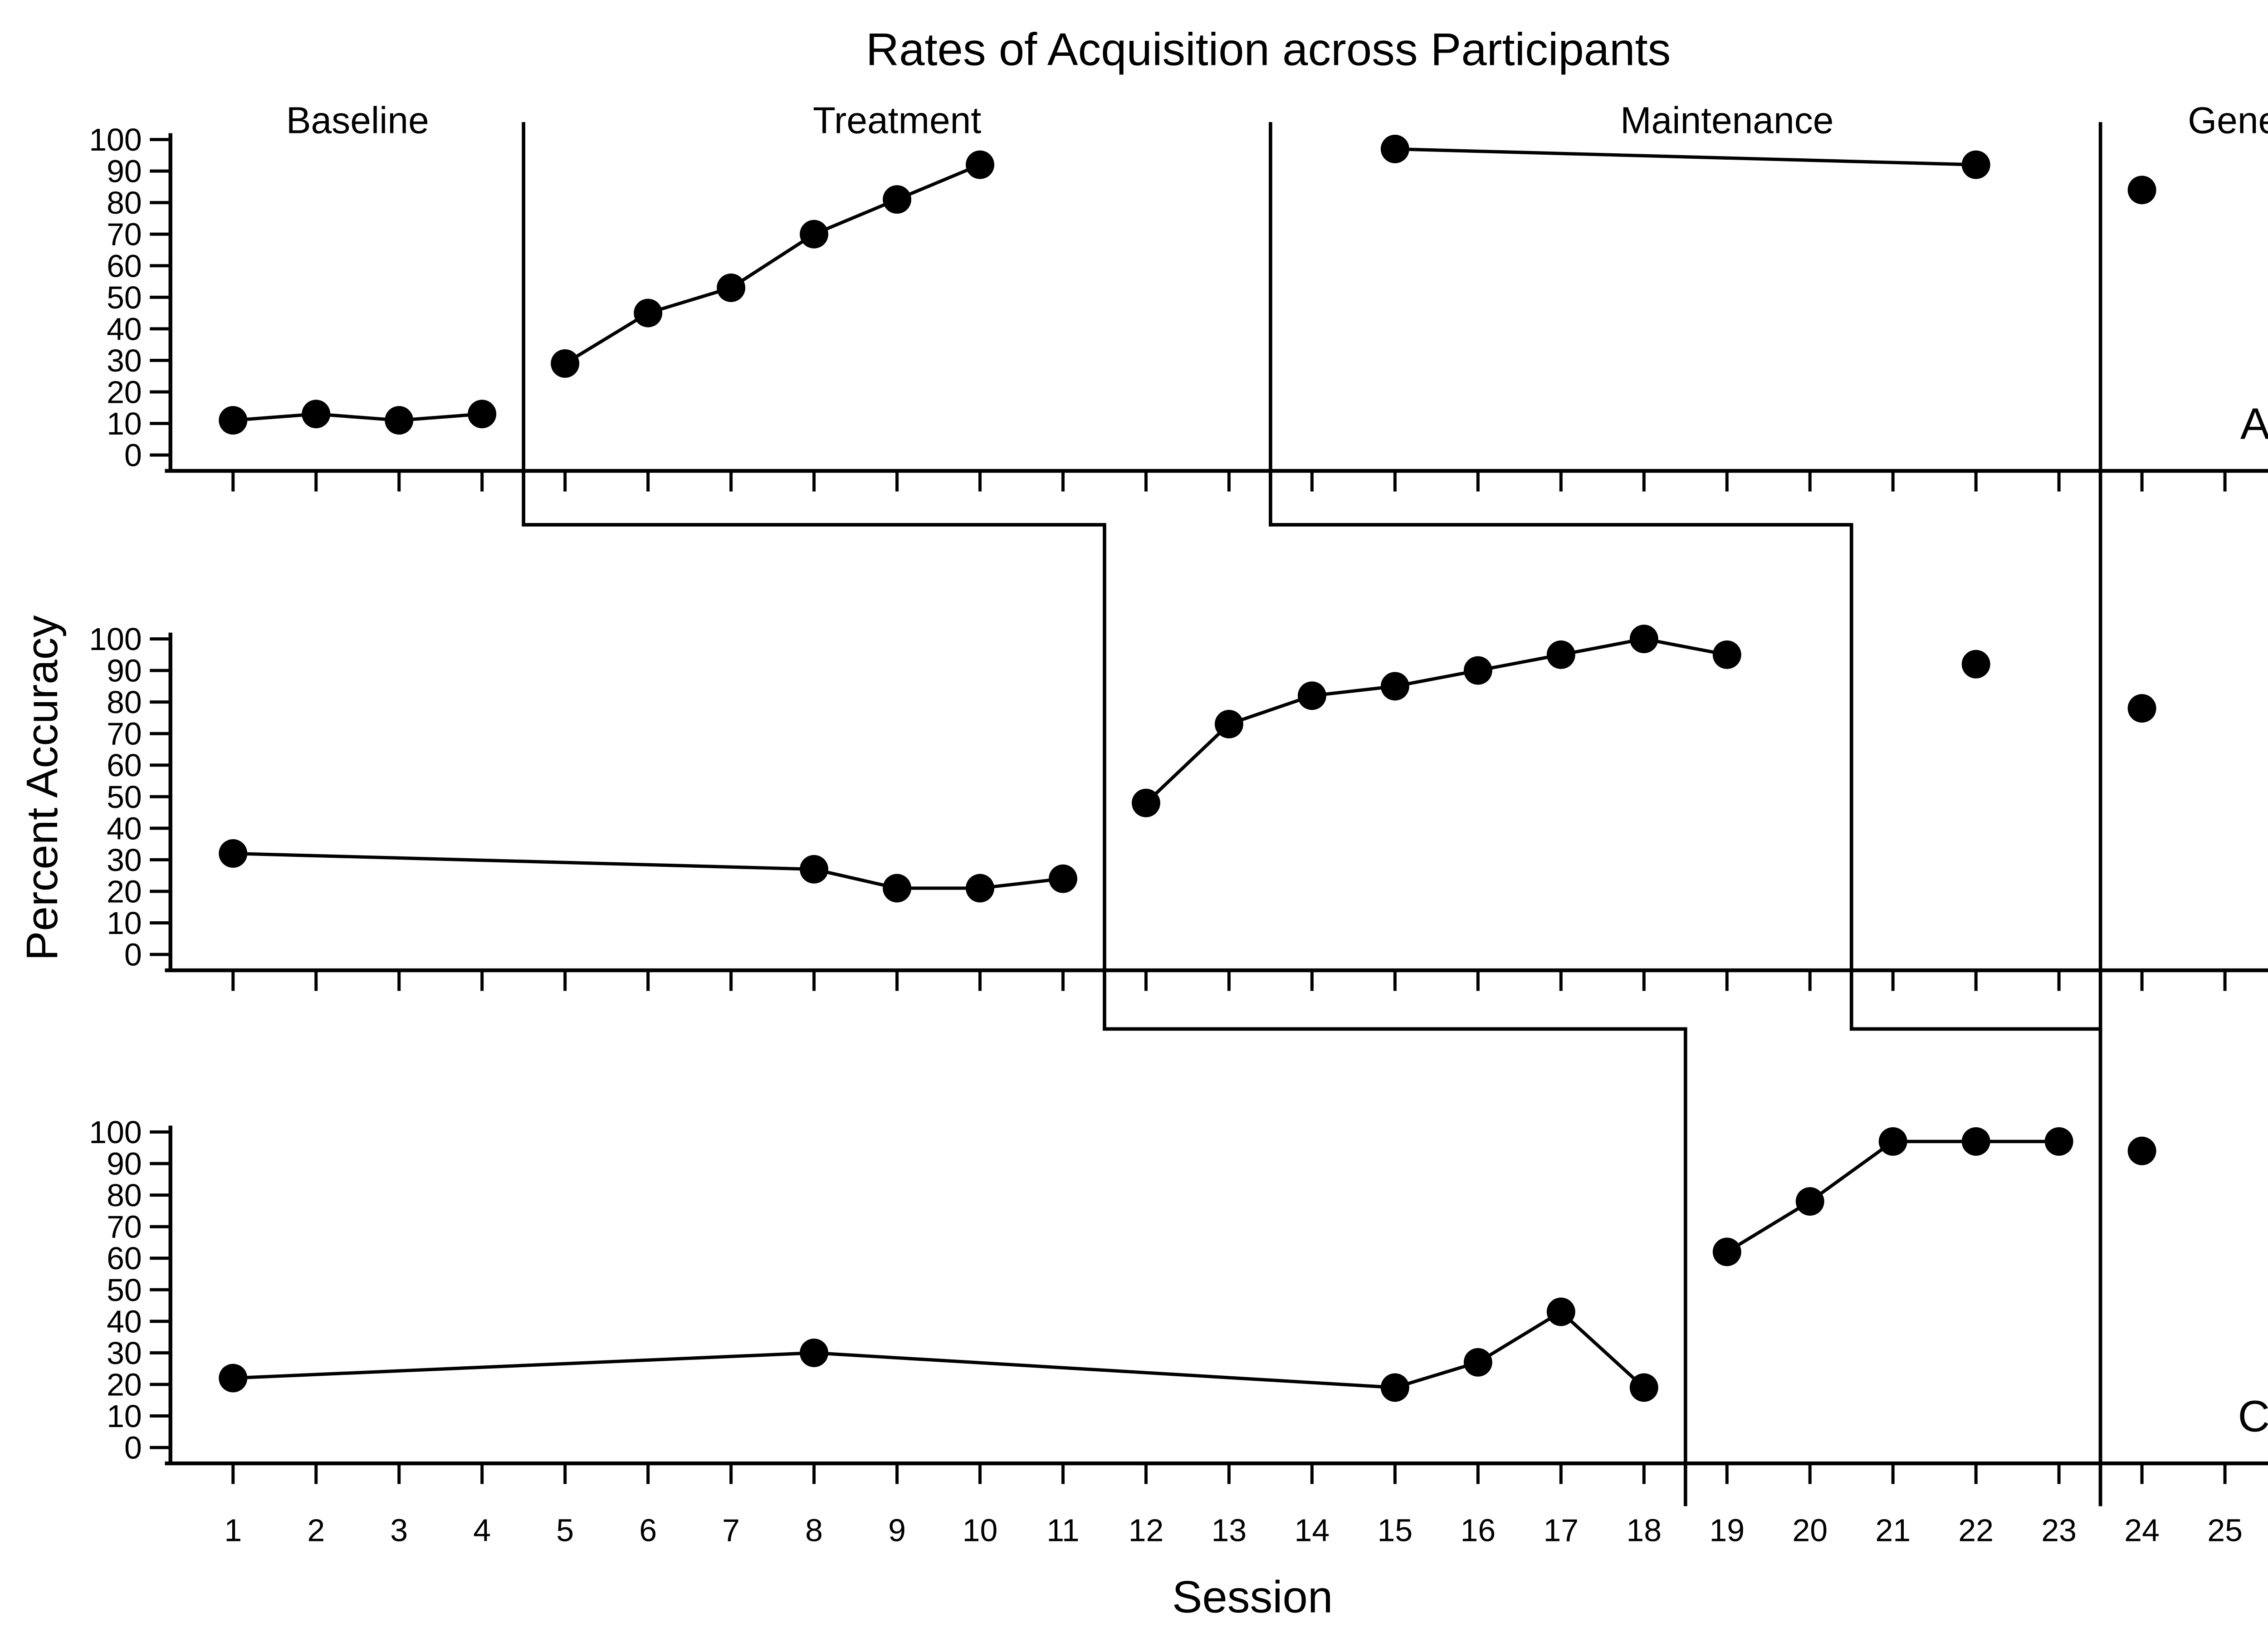  Describe the element at coordinates (1893, 1141) in the screenshot. I see `data-point-Charles-s21` at that location.